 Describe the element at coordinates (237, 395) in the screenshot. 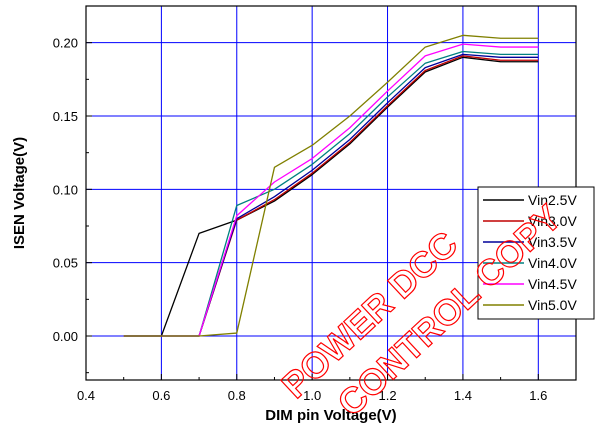

I see `x-tick-label: 0.8` at that location.